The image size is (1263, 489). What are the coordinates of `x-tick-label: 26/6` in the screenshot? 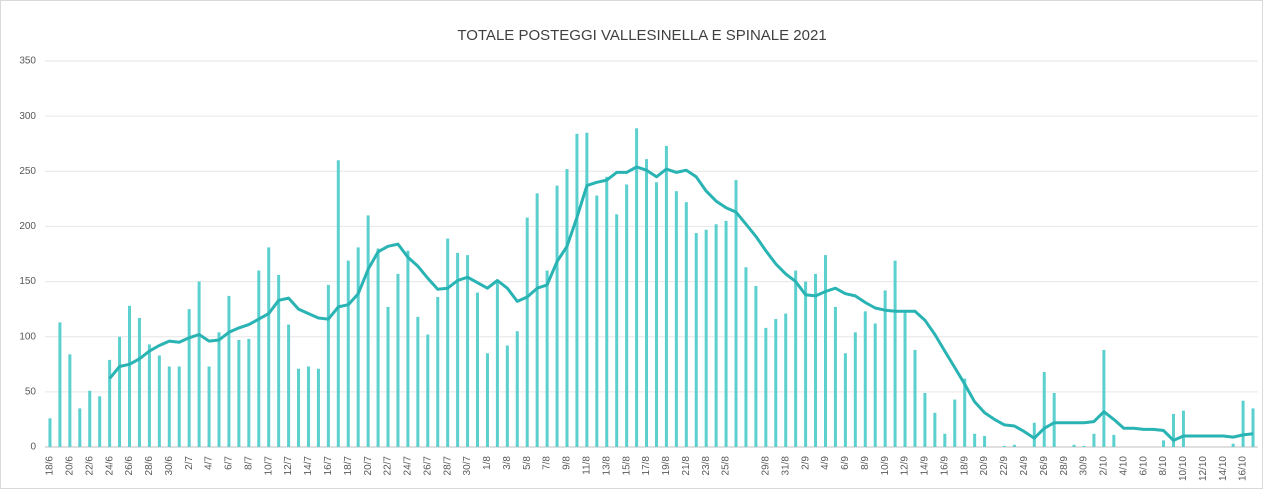 It's located at (129, 466).